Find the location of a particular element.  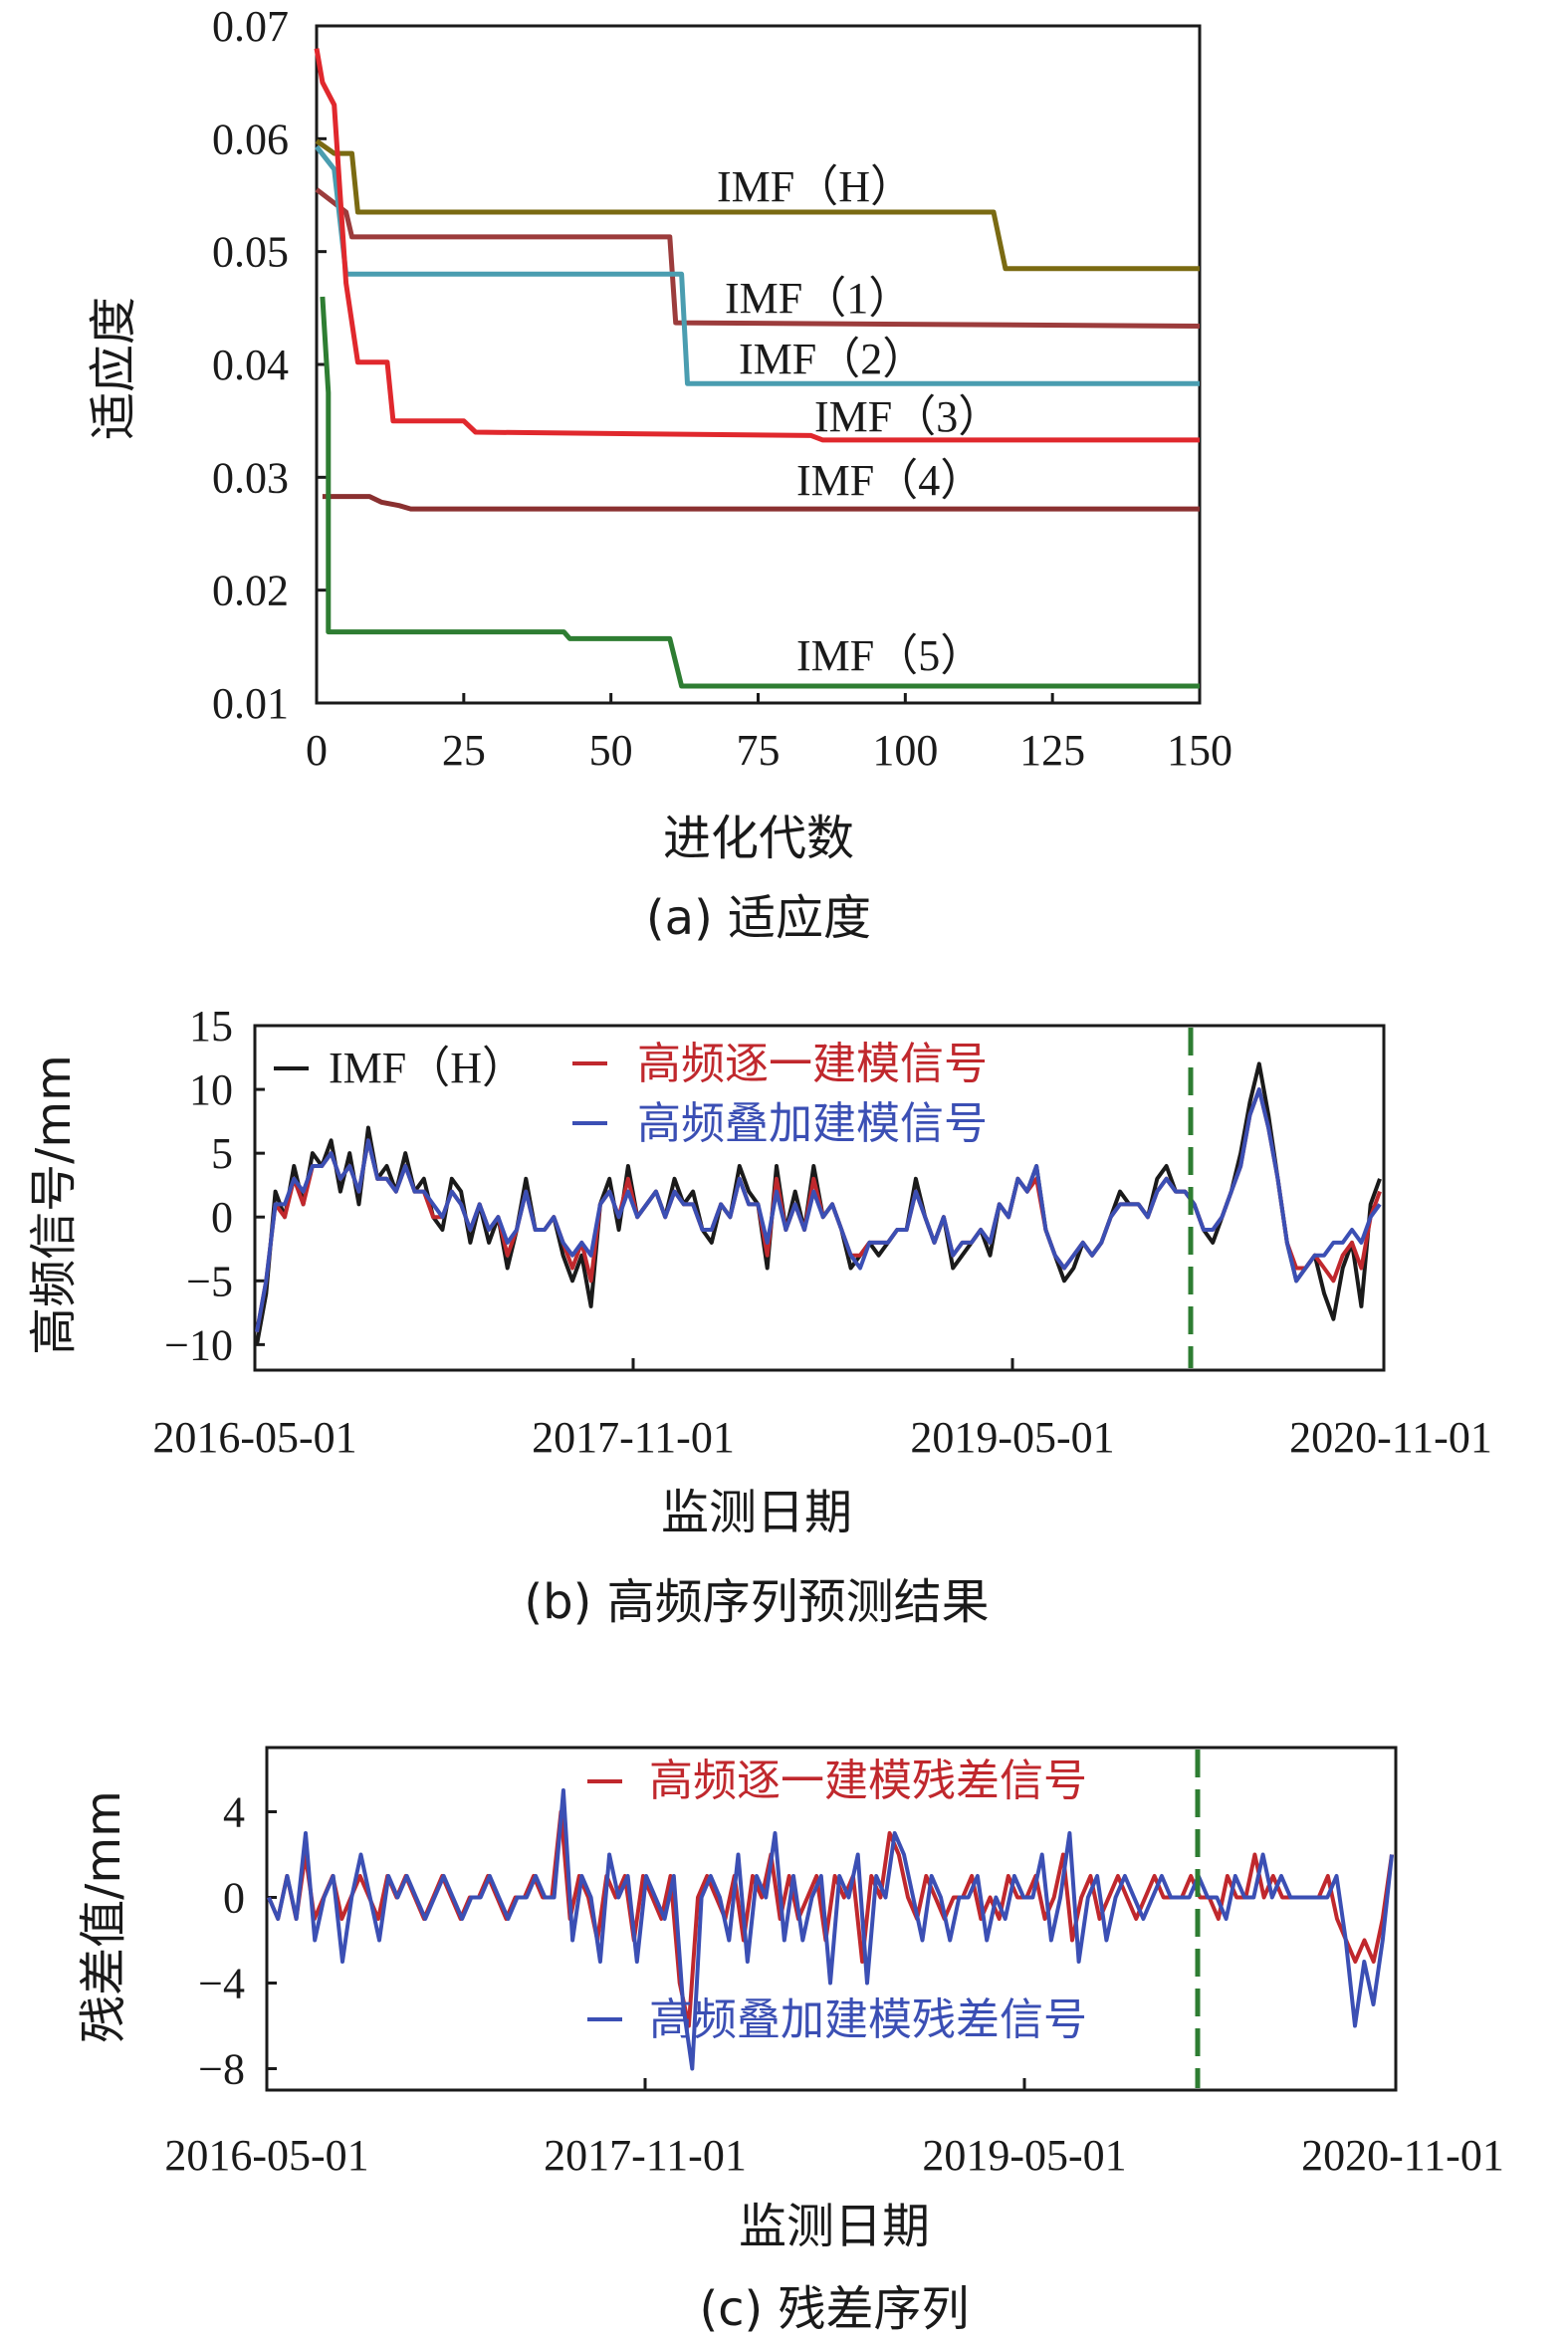

y-tick-label: −8 is located at coordinates (221, 2069).